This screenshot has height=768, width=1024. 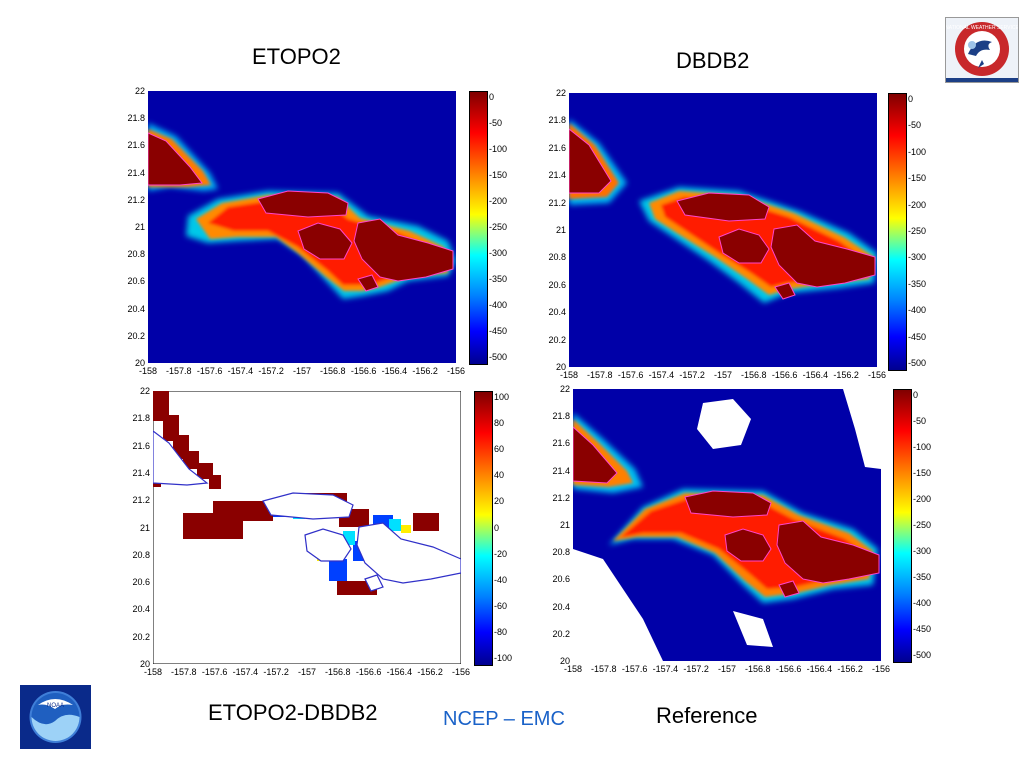 What do you see at coordinates (982, 50) in the screenshot?
I see `nws-logo: NATIONAL WEATHER SERVICE` at bounding box center [982, 50].